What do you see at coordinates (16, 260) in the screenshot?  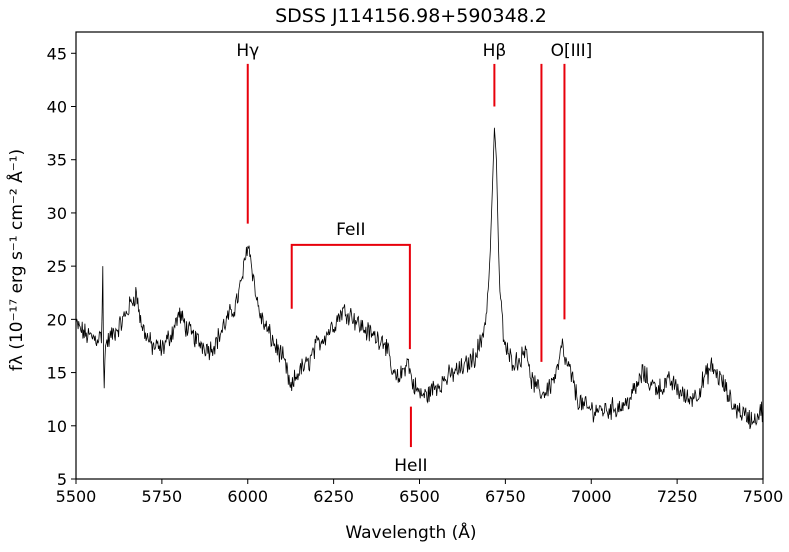 I see `y-axis-label: fλ (10⁻¹⁷ erg s⁻¹ cm⁻² Å⁻¹)` at bounding box center [16, 260].